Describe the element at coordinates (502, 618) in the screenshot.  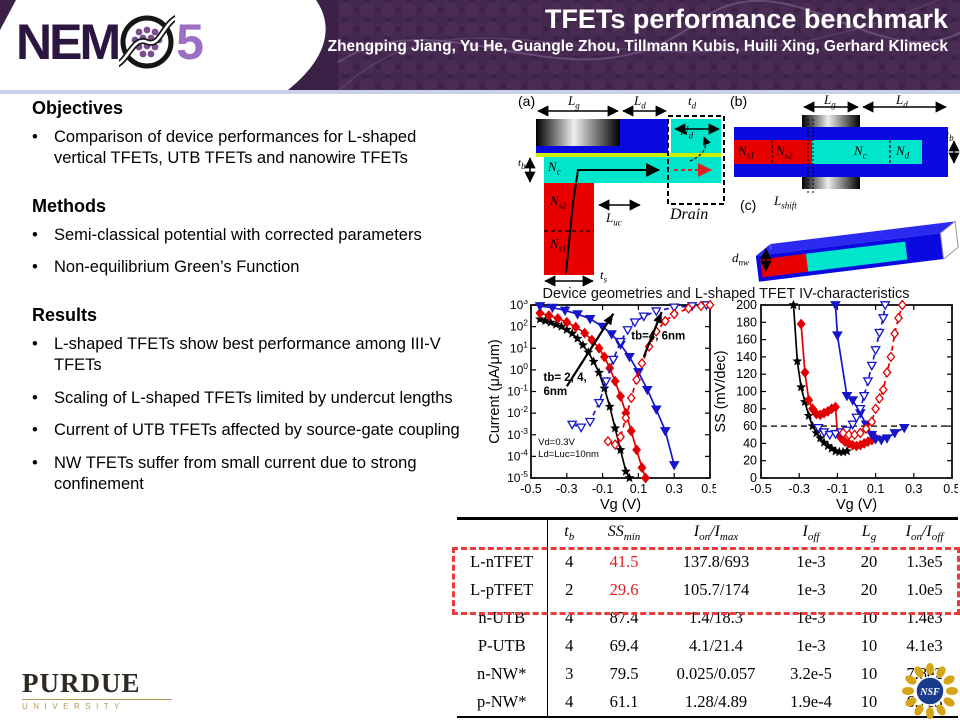
I see `table-cell: n-UTB` at that location.